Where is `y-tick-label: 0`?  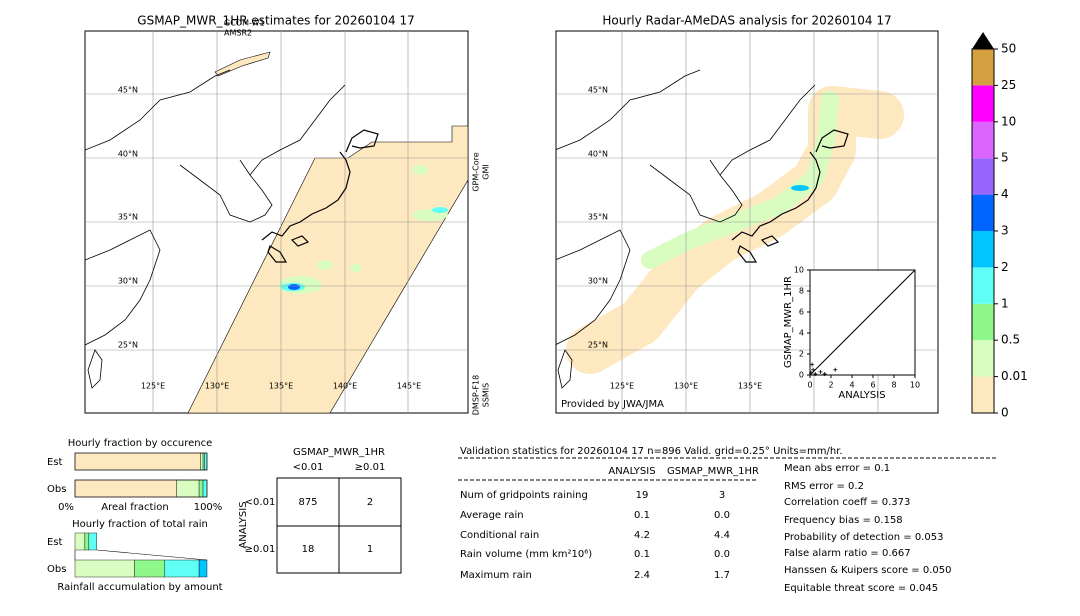 y-tick-label: 0 is located at coordinates (801, 375).